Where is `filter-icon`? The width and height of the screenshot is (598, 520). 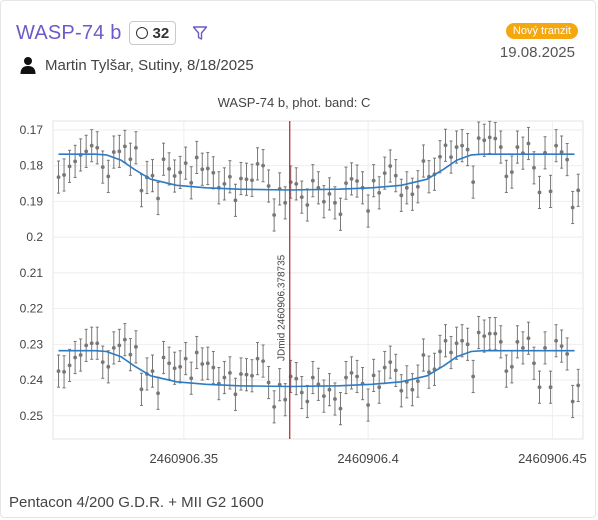 filter-icon is located at coordinates (200, 33).